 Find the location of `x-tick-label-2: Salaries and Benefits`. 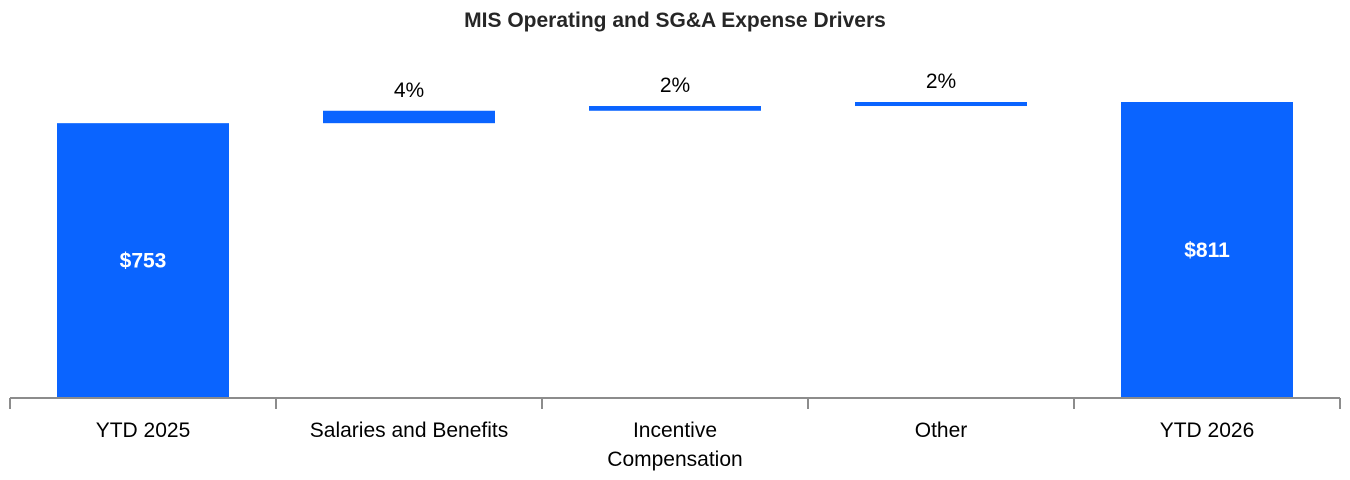

x-tick-label-2: Salaries and Benefits is located at coordinates (409, 430).